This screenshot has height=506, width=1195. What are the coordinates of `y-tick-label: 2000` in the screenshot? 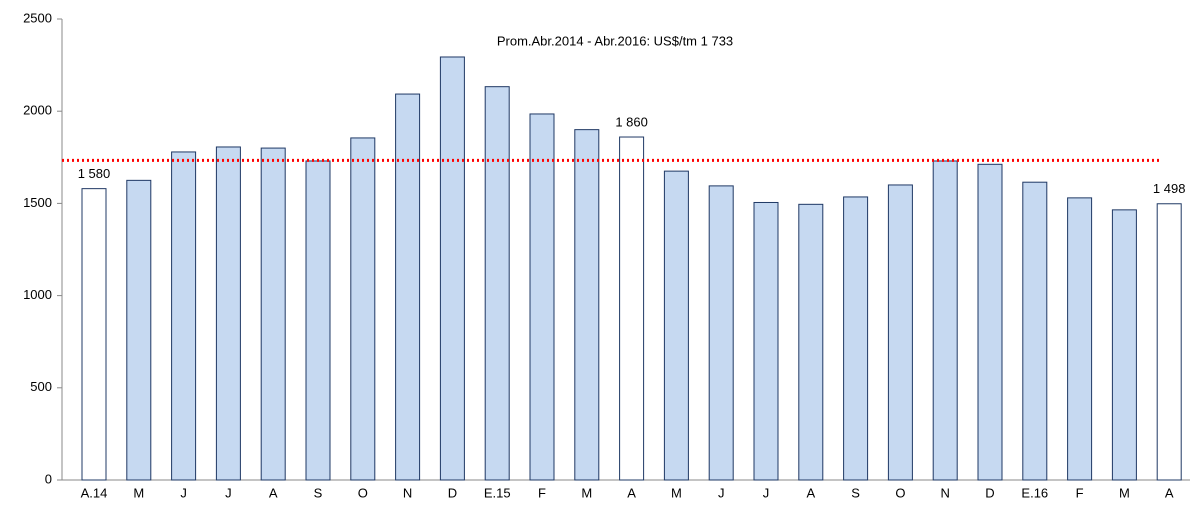 It's located at (37, 110).